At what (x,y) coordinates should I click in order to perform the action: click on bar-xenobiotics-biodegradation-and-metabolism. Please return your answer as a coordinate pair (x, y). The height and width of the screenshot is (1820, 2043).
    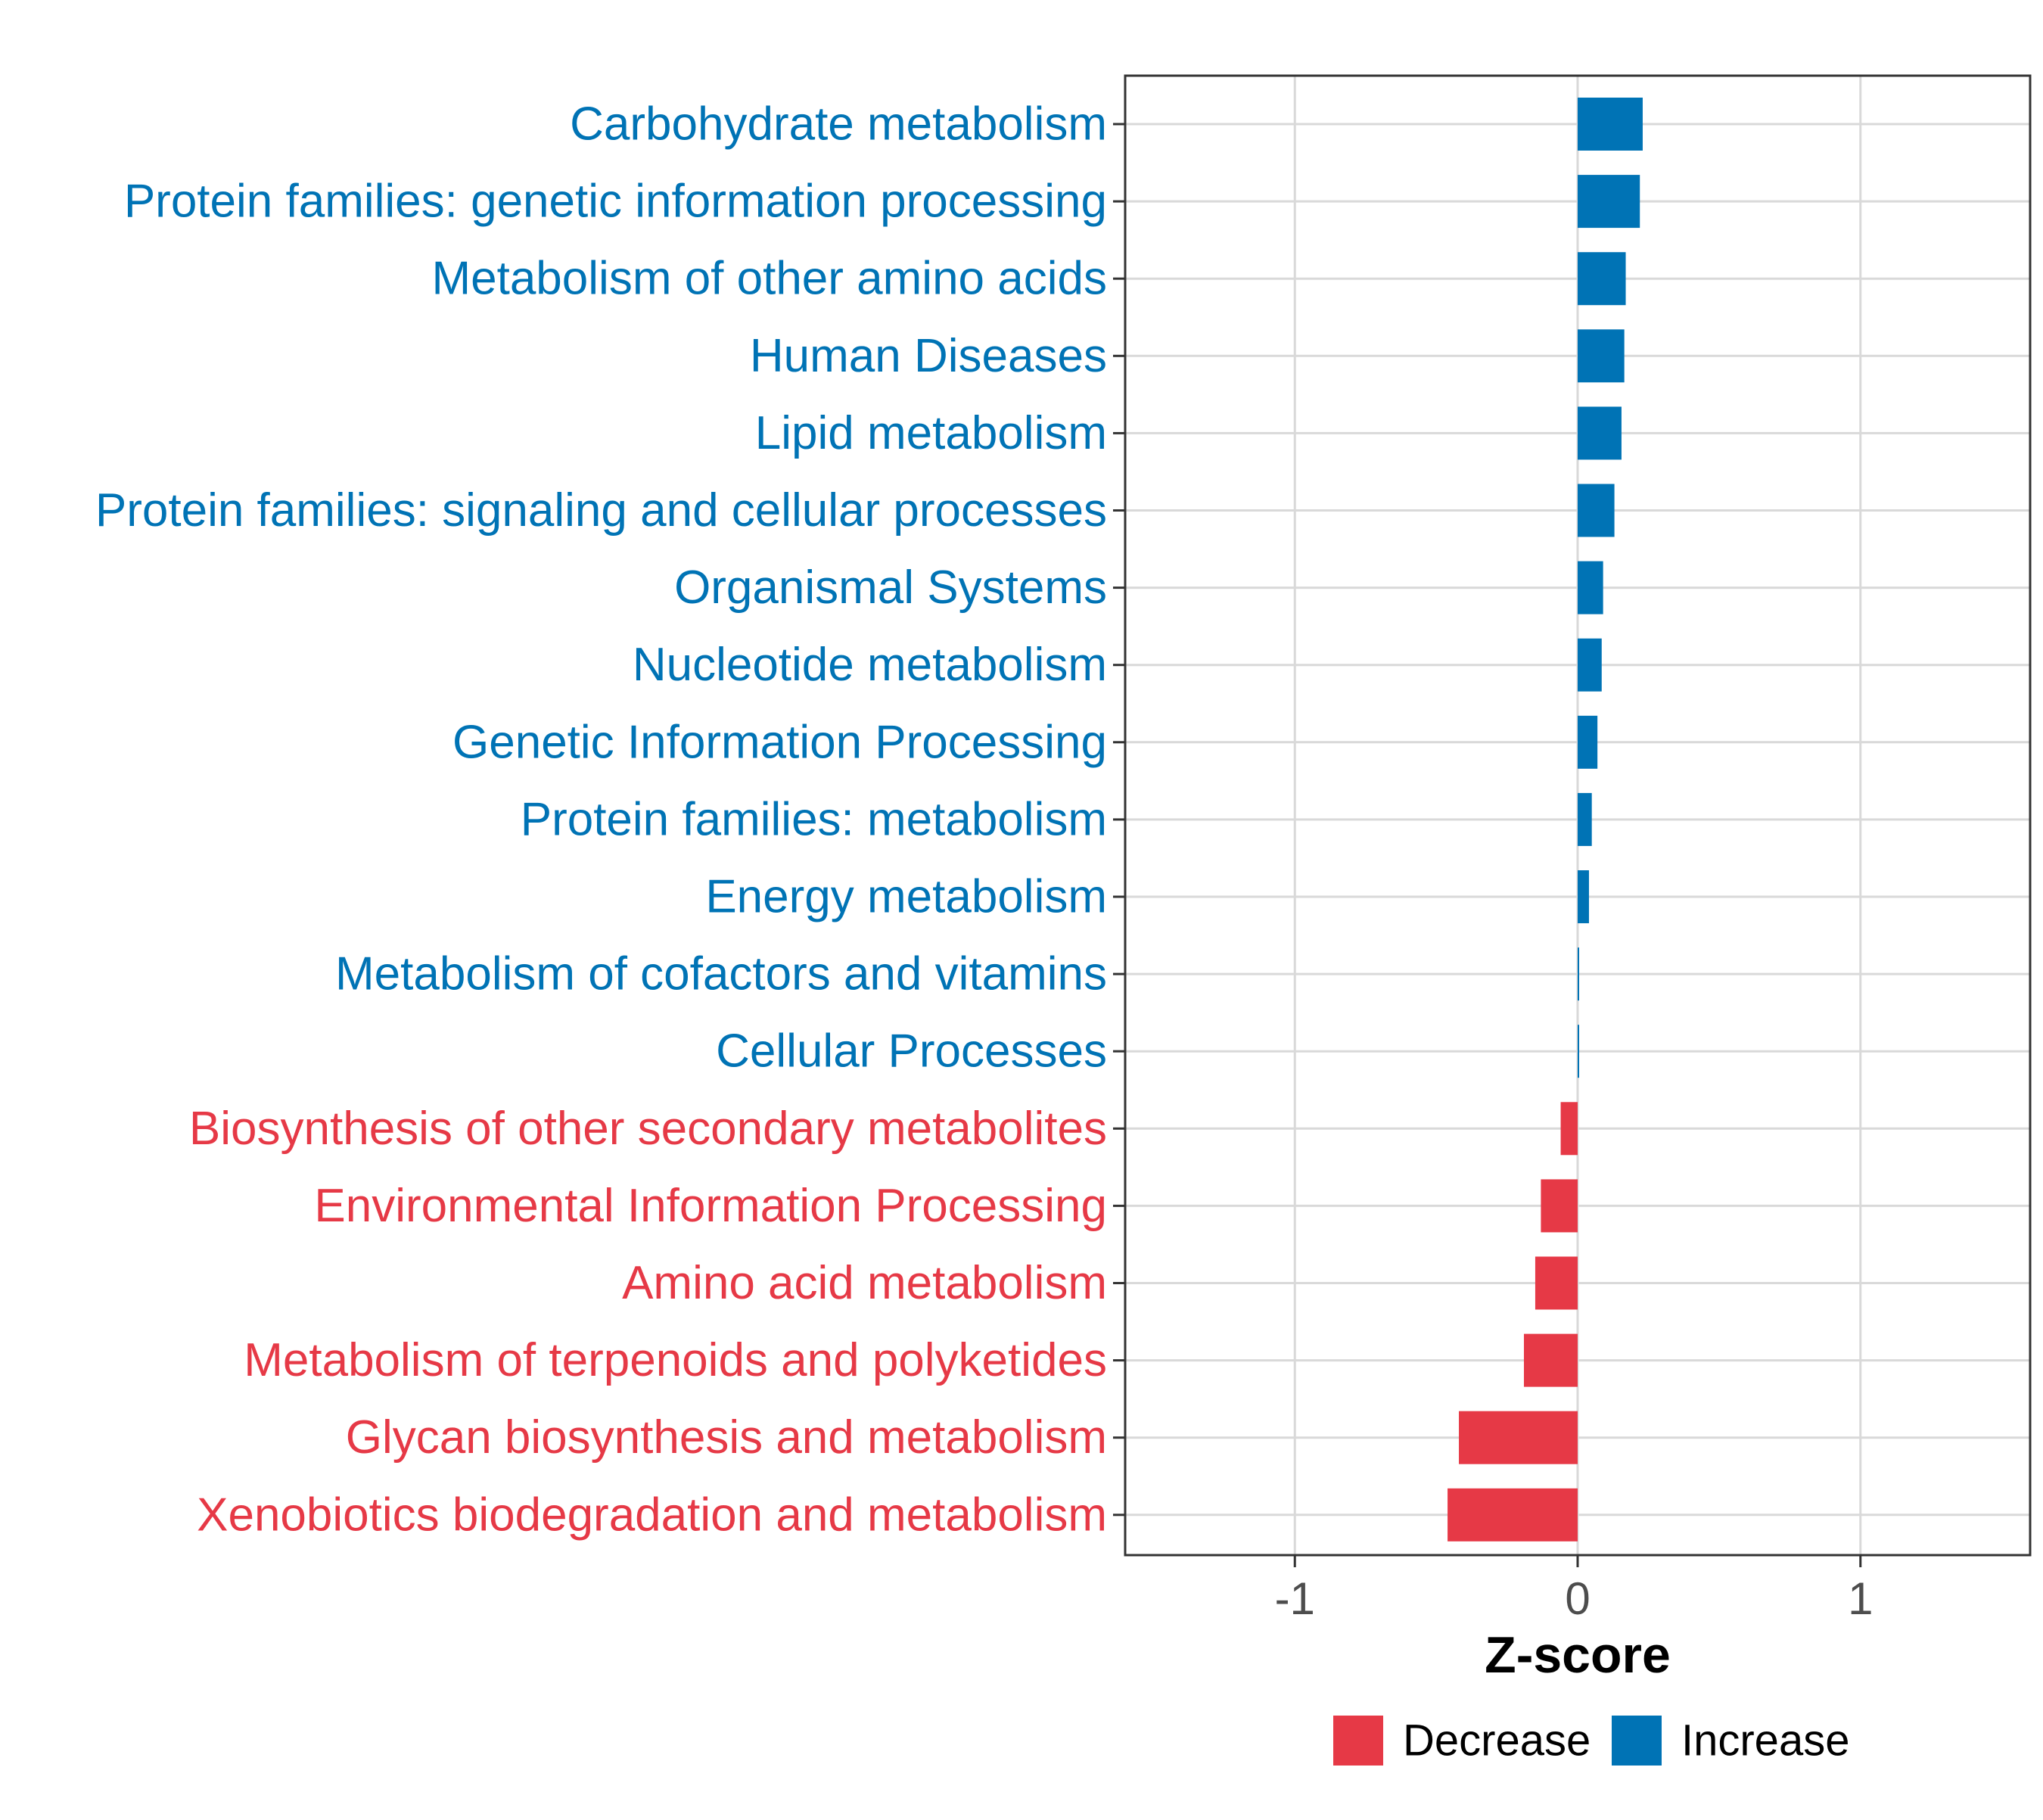
    Looking at the image, I should click on (1513, 1515).